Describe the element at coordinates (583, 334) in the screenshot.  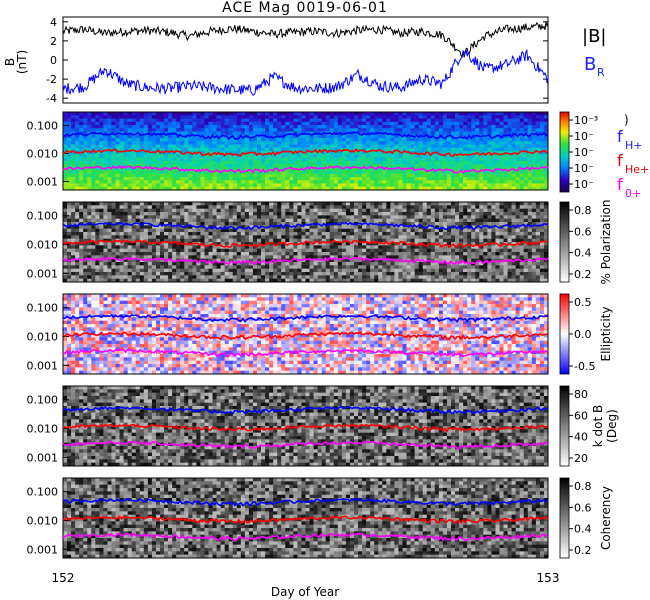
I see `colorbar-tick-label: 0.0` at that location.